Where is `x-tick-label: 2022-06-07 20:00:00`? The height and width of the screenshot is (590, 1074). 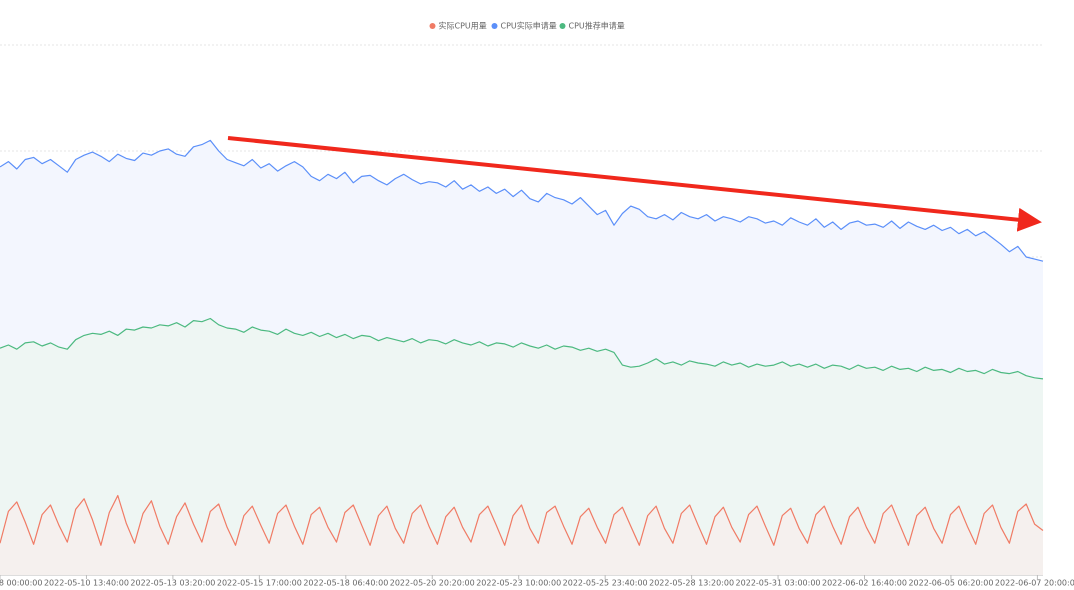 x-tick-label: 2022-06-07 20:00:00 is located at coordinates (1034, 583).